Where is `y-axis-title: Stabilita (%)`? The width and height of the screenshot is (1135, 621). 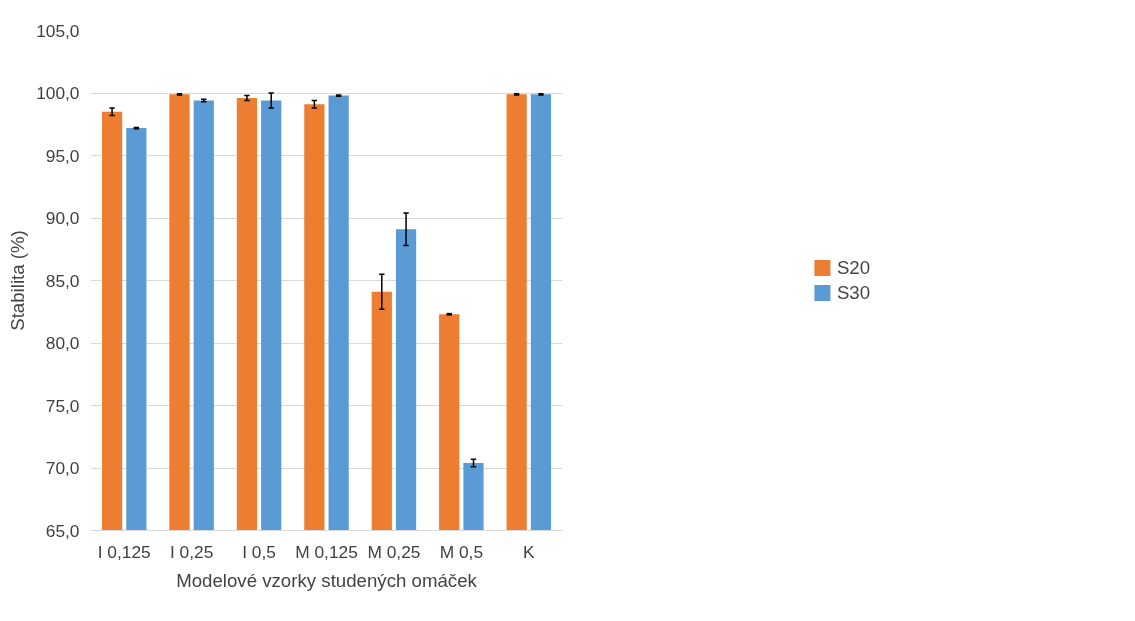
y-axis-title: Stabilita (%) is located at coordinates (18, 280).